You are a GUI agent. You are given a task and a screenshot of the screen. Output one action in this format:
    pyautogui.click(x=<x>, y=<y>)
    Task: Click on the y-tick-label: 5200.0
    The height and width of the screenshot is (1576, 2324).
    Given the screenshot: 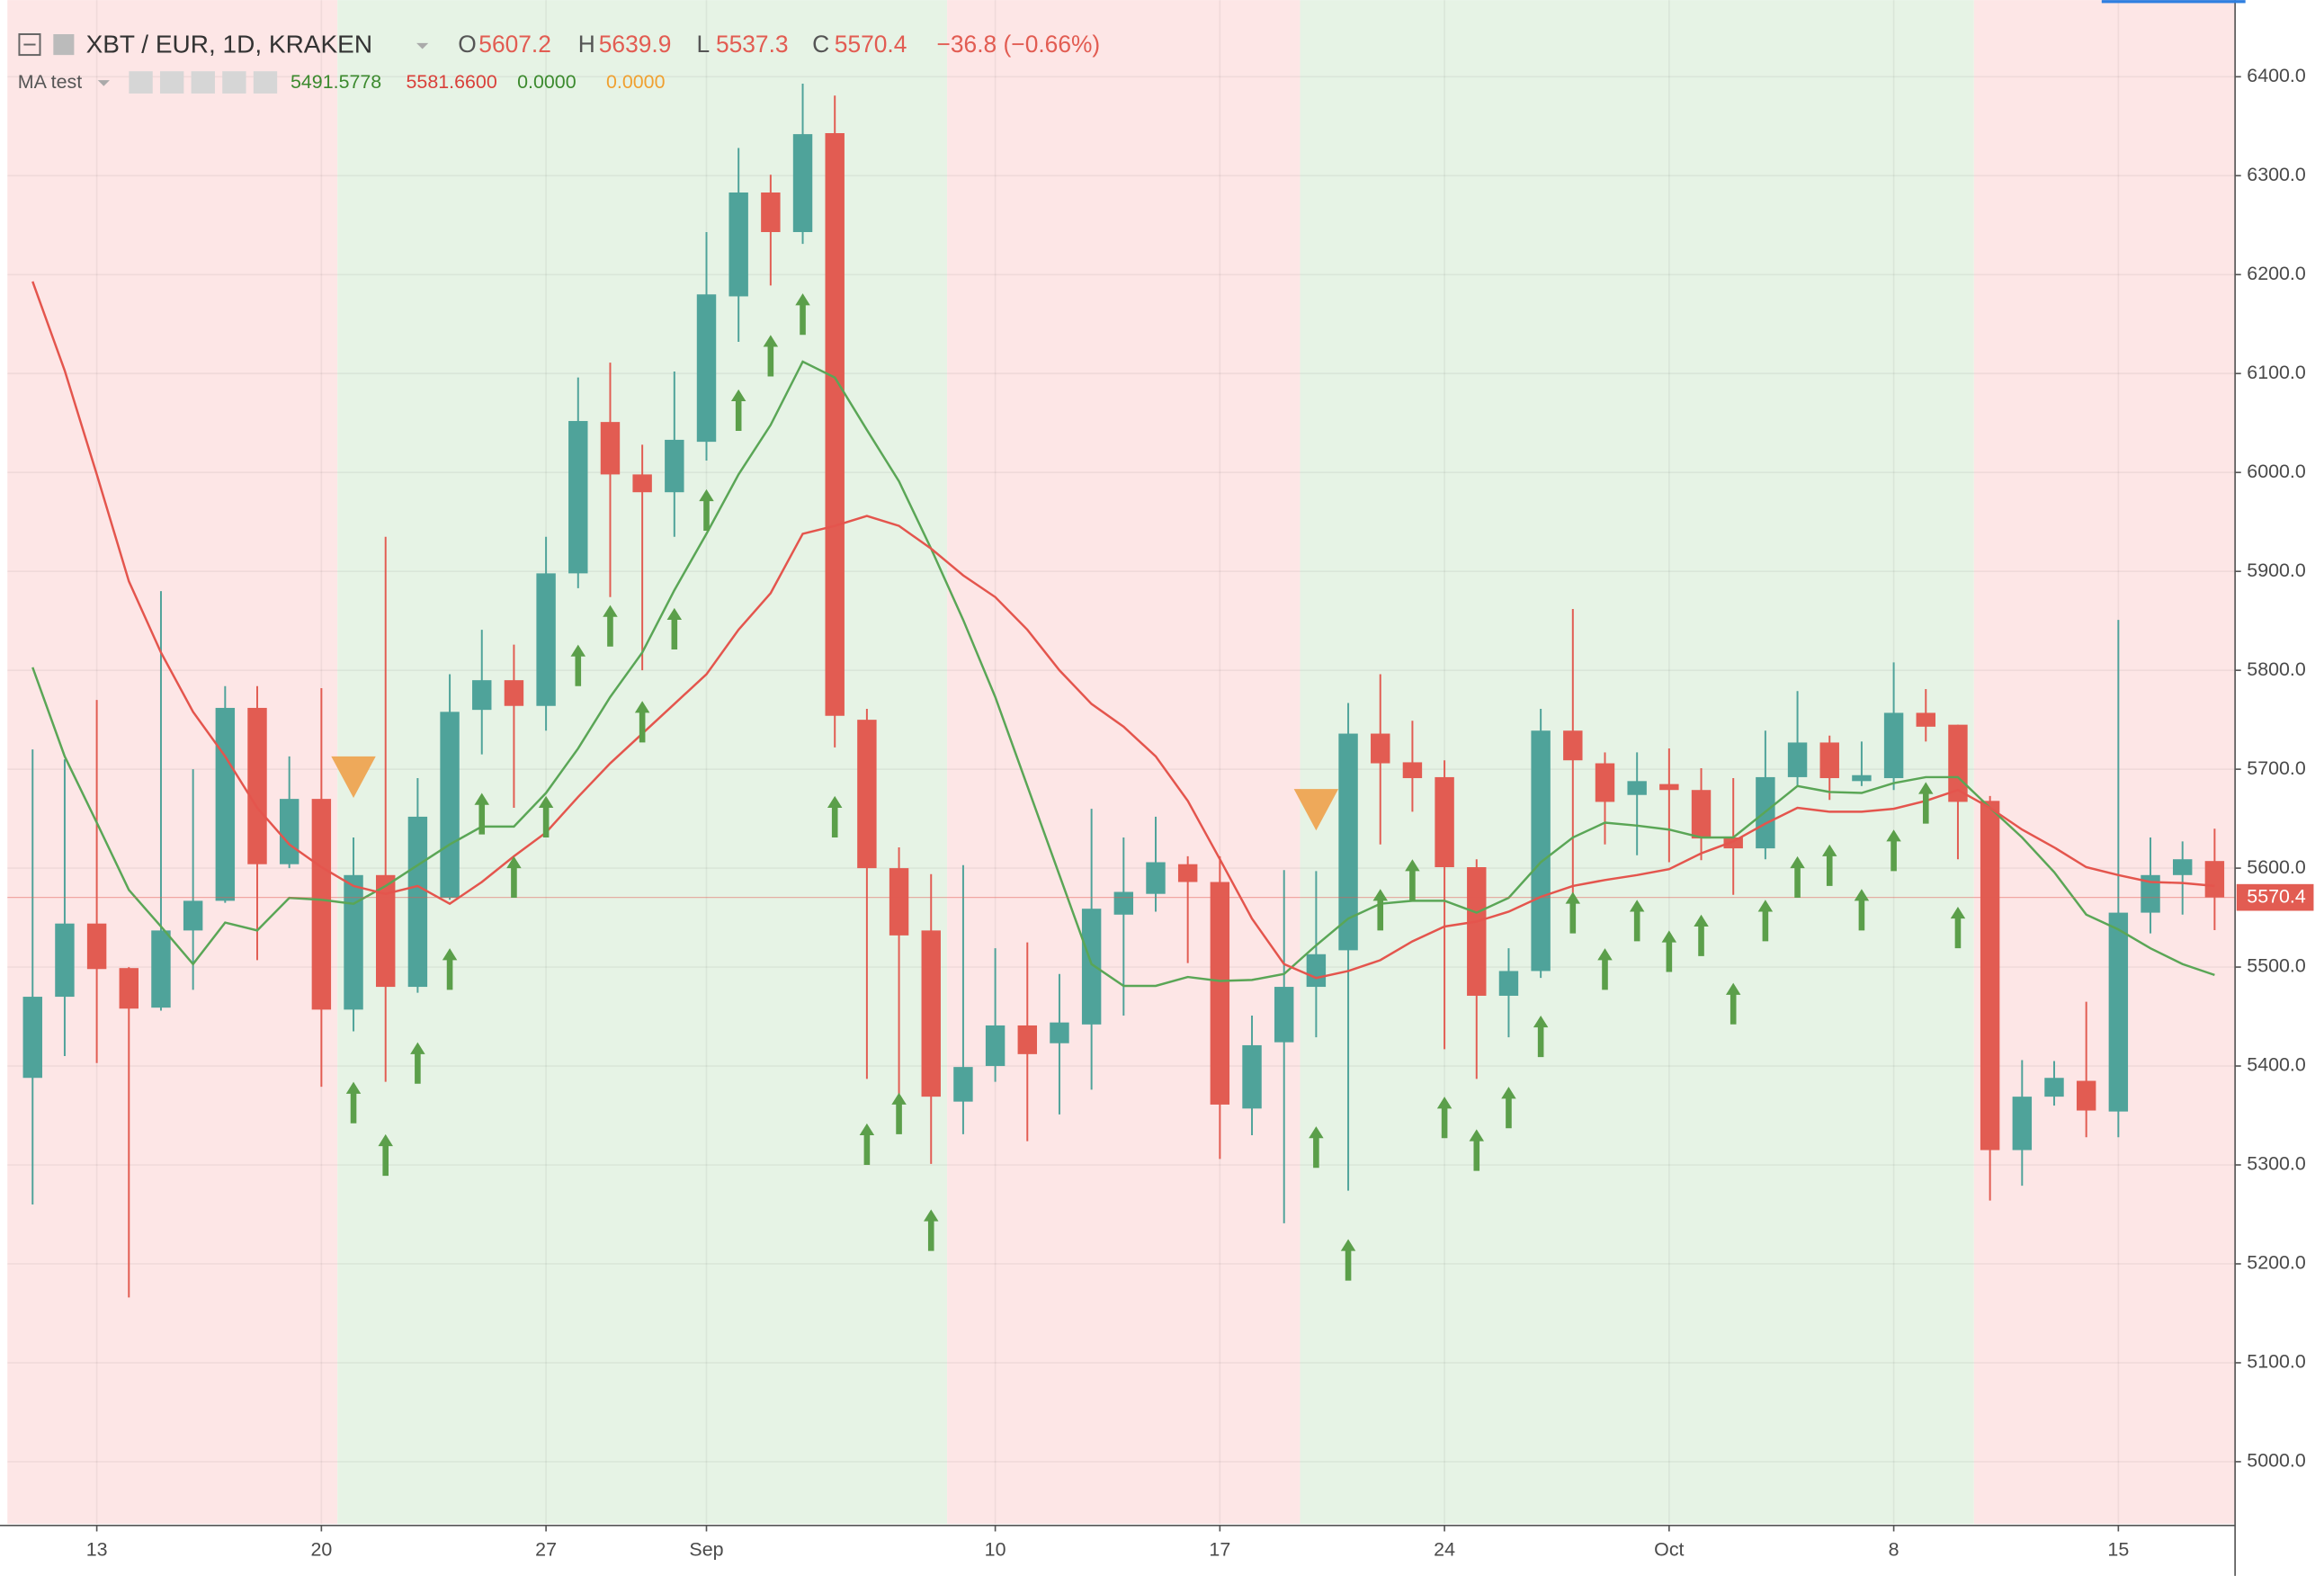 What is the action you would take?
    pyautogui.click(x=2276, y=1263)
    